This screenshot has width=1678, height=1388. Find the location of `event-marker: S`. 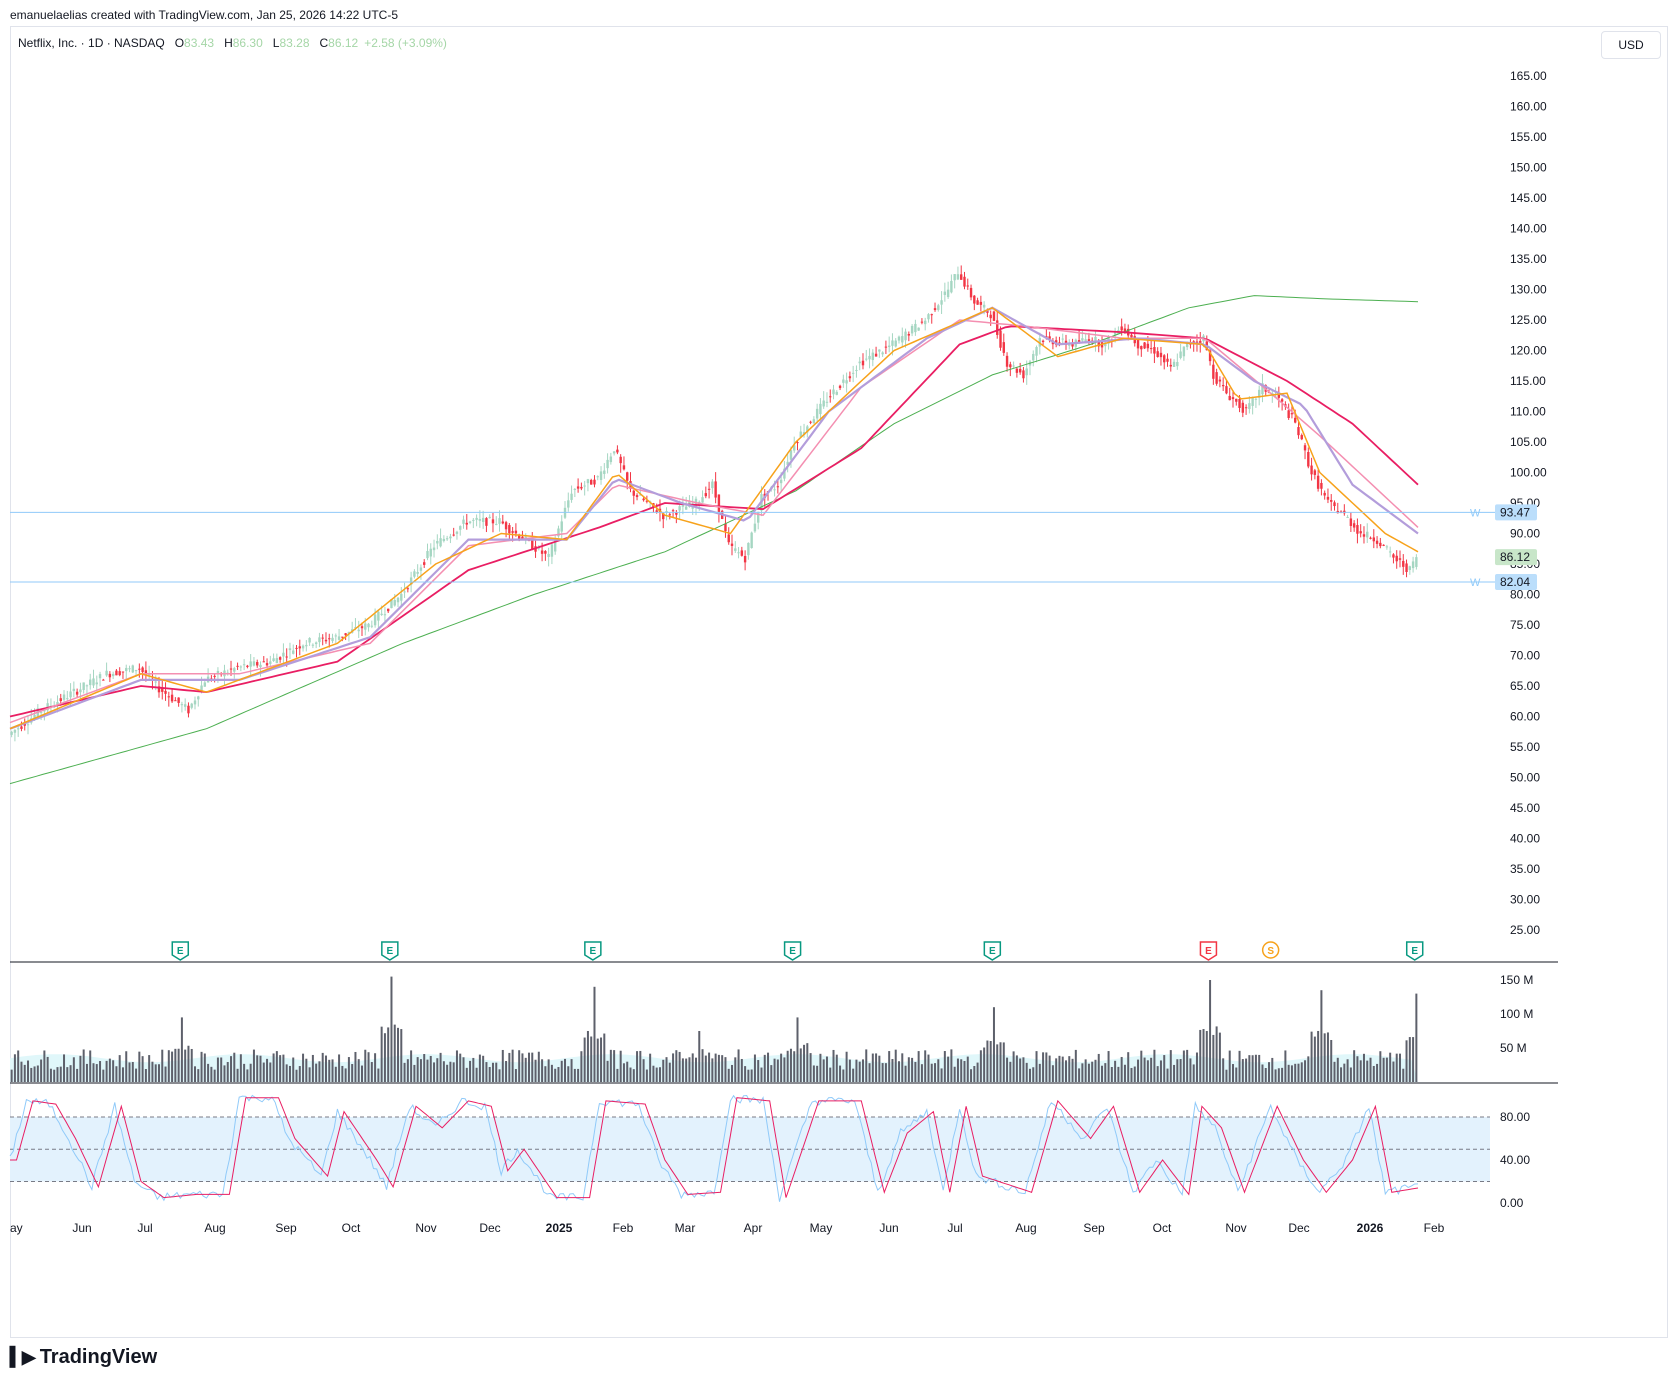

event-marker: S is located at coordinates (1270, 950).